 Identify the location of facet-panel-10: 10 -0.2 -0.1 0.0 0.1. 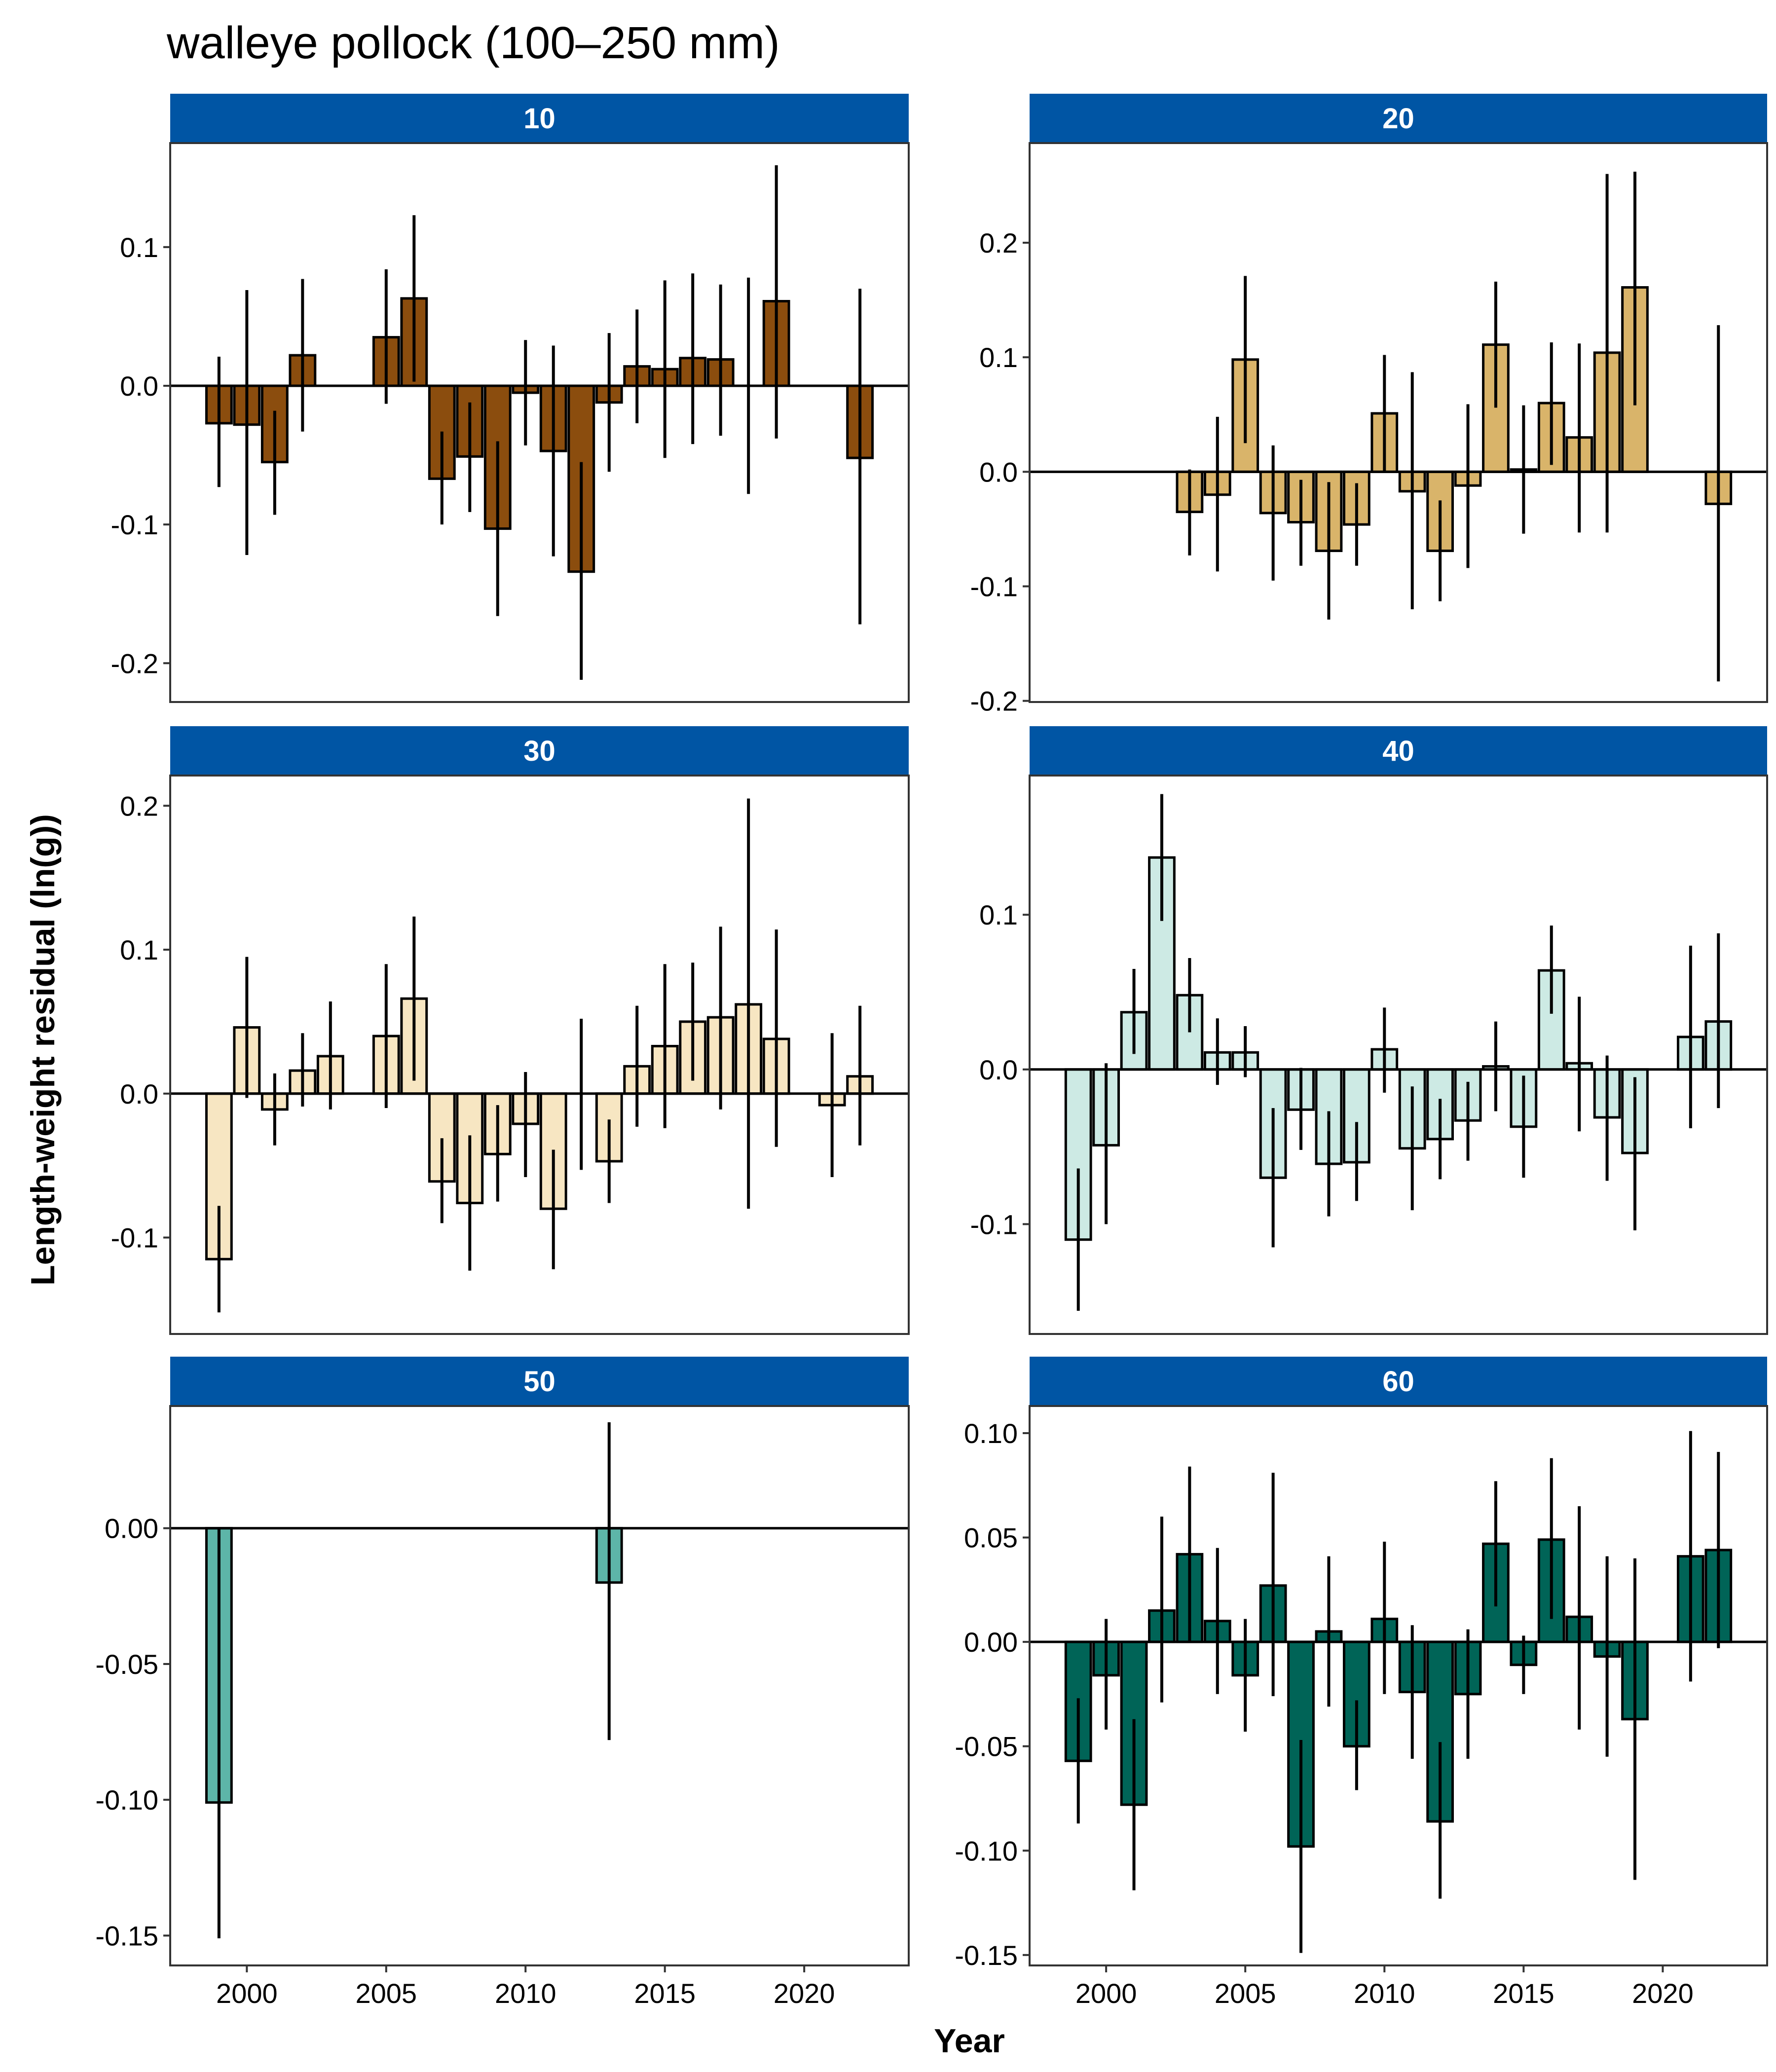
(510, 399).